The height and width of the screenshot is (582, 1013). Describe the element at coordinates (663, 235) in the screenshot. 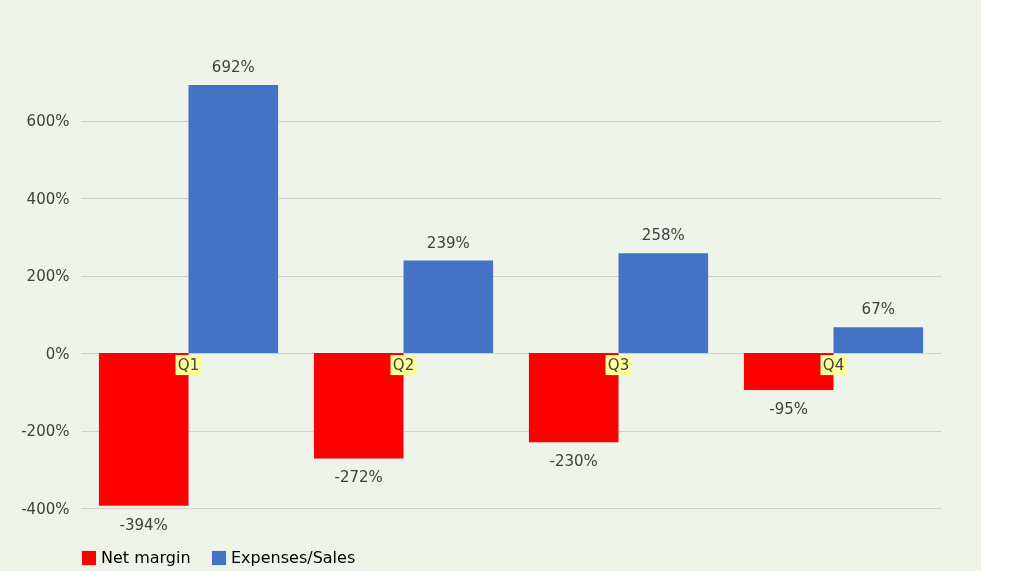

I see `data-label: 258%` at that location.